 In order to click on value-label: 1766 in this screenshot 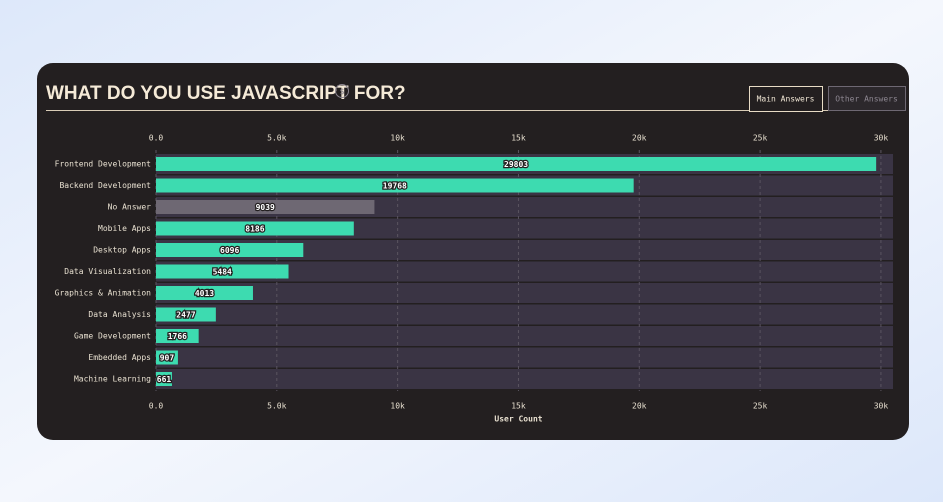, I will do `click(177, 336)`.